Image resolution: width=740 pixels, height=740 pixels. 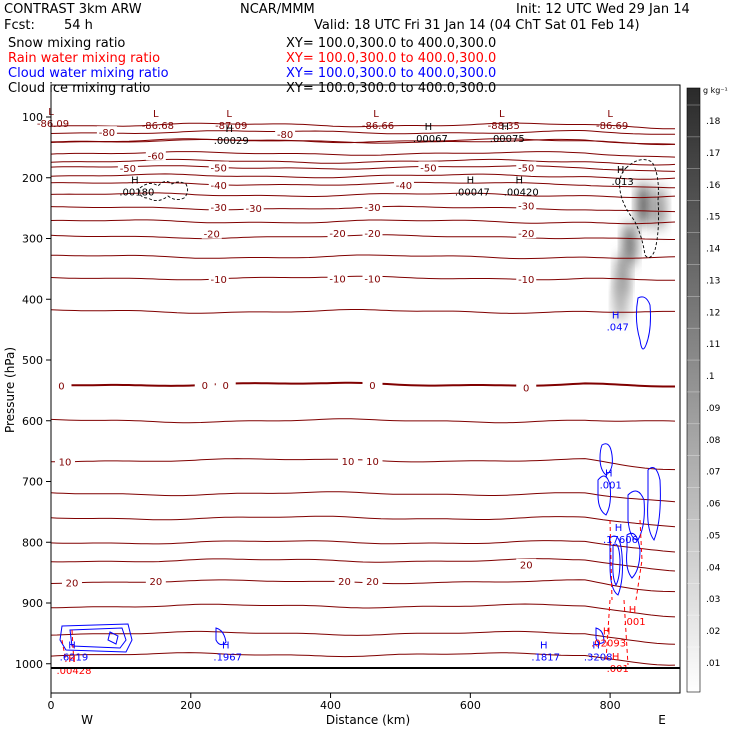 What do you see at coordinates (158, 126) in the screenshot?
I see `extremum-value: -86.68` at bounding box center [158, 126].